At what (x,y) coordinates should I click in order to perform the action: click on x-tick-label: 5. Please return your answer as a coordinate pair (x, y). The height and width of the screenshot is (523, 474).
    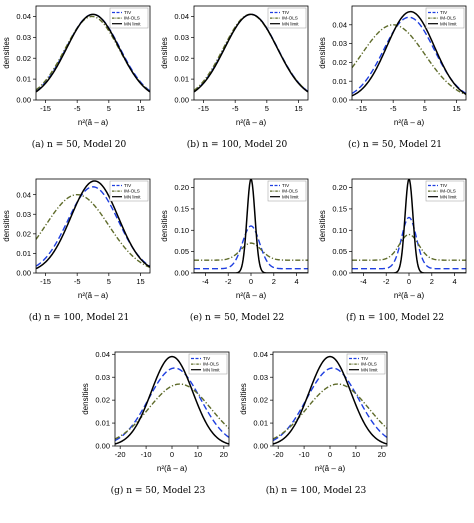
    Looking at the image, I should click on (425, 108).